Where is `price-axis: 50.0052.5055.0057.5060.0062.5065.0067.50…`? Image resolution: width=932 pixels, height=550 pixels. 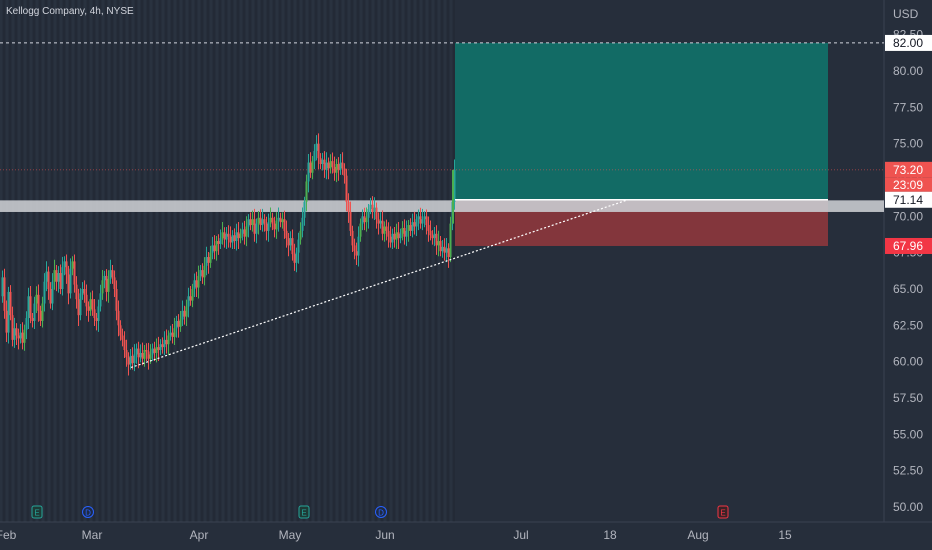 price-axis: 50.0052.5055.0057.5060.0062.5065.0067.50… is located at coordinates (908, 271).